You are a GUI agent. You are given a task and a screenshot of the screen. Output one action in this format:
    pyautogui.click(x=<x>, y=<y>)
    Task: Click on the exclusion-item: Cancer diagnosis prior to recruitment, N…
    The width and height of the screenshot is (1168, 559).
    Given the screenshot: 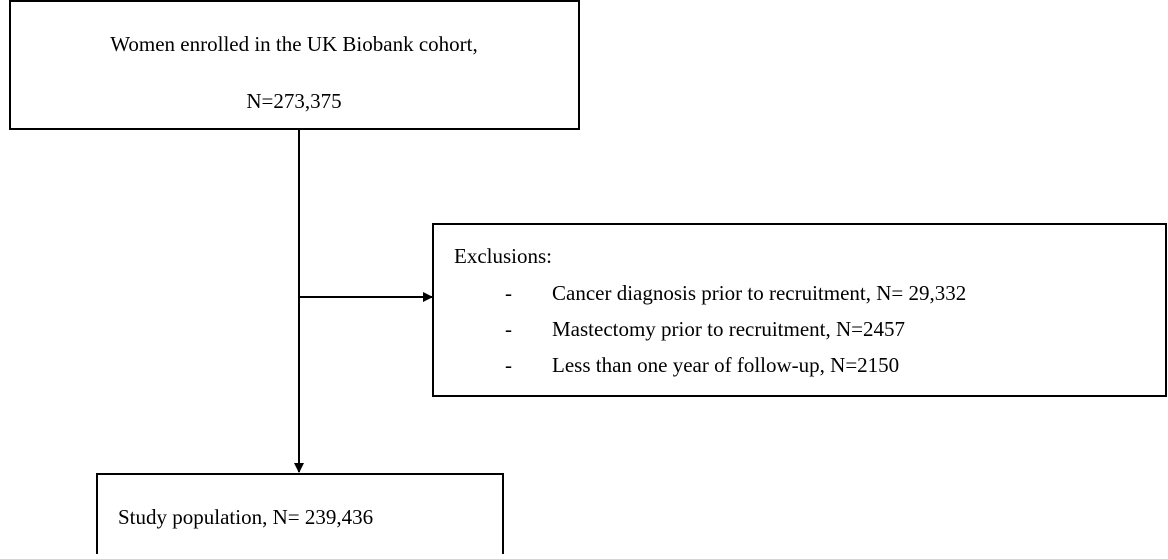 What is the action you would take?
    pyautogui.click(x=759, y=293)
    